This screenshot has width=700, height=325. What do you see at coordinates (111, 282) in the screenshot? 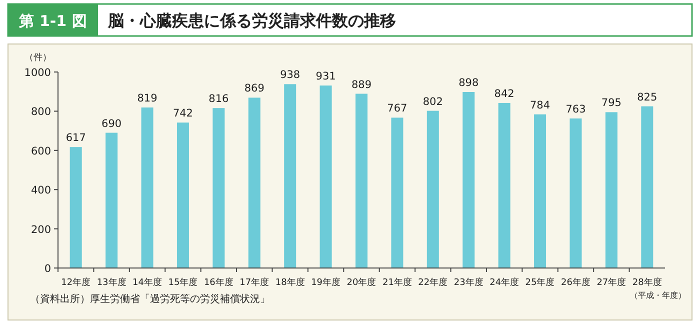
I see `x-tick-label: 13年度` at bounding box center [111, 282].